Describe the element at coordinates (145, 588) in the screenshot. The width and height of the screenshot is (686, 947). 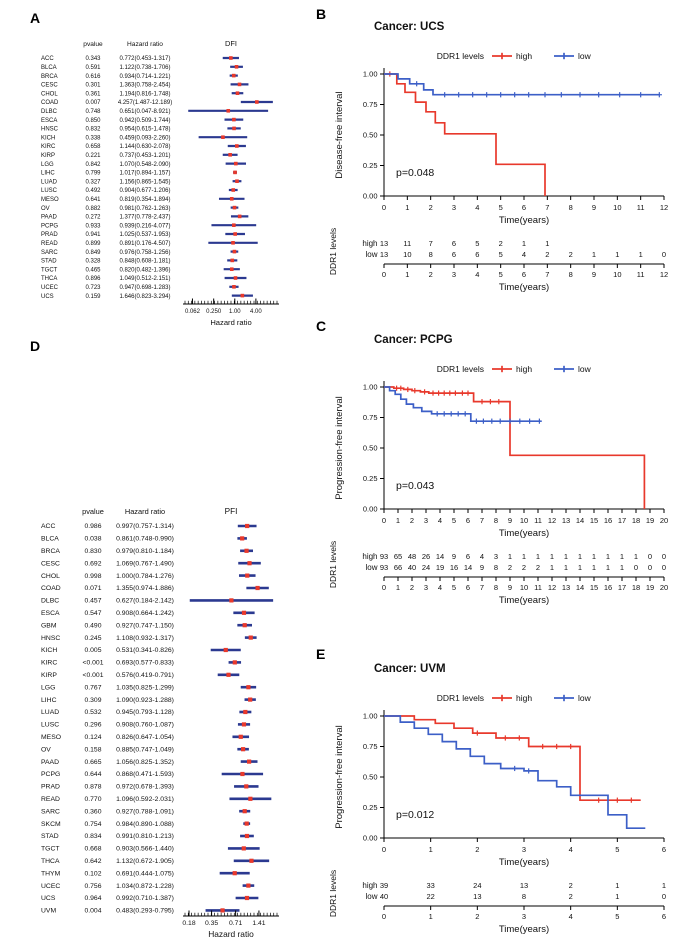
I see `row-hr-ci-text: 1.355(0.974-1.886)` at that location.